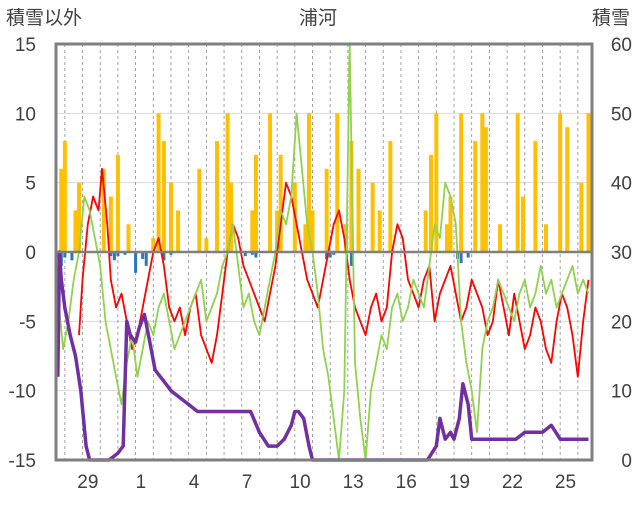 The width and height of the screenshot is (636, 506). Describe the element at coordinates (27, 322) in the screenshot. I see `y-left-tick-label: -5` at that location.